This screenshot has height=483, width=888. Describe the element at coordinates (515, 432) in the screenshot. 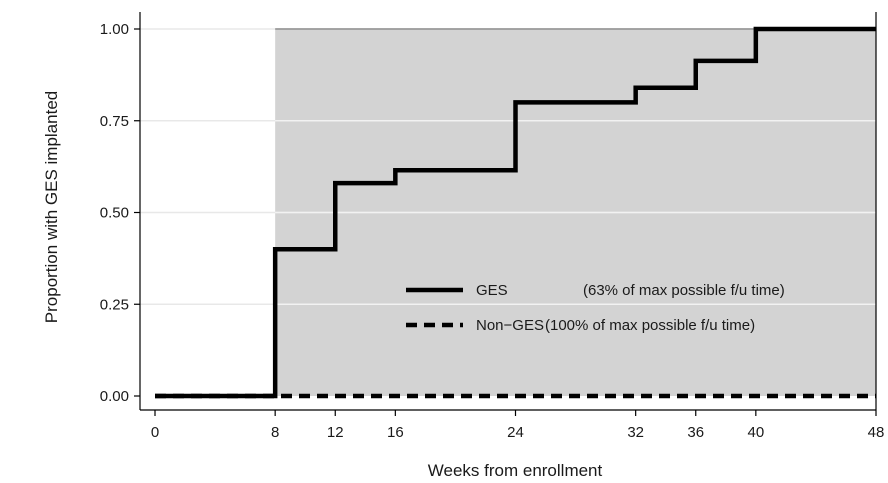

I see `x-tick-label: 24` at that location.